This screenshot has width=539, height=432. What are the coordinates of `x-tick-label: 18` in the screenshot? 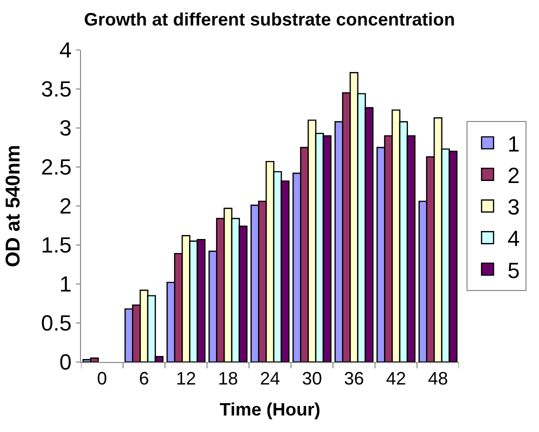 It's located at (228, 378).